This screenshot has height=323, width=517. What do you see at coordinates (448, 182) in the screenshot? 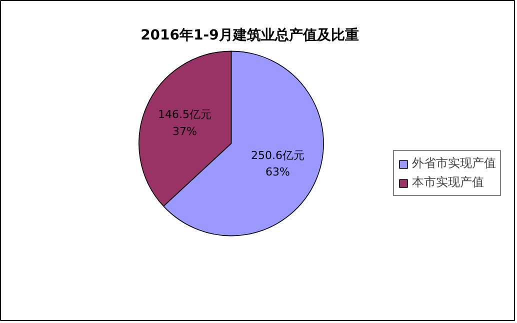
I see `legend-label: 本市实现产值` at bounding box center [448, 182].